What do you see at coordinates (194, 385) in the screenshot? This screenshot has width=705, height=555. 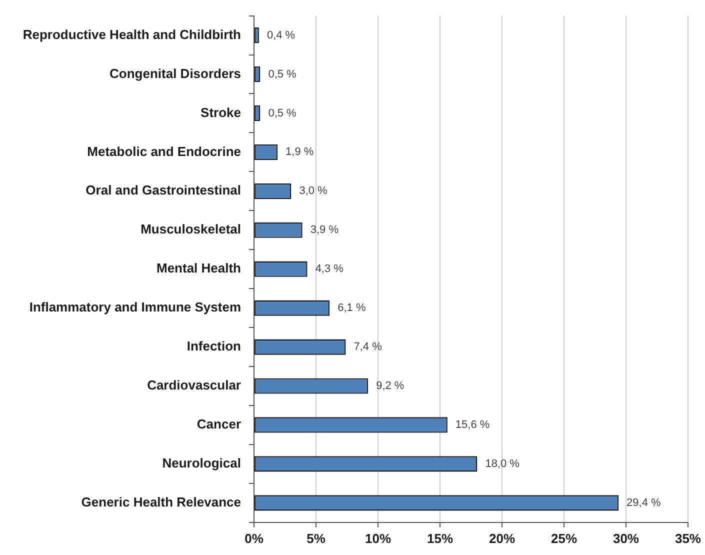 I see `y-tick-label: Cardiovascular` at bounding box center [194, 385].